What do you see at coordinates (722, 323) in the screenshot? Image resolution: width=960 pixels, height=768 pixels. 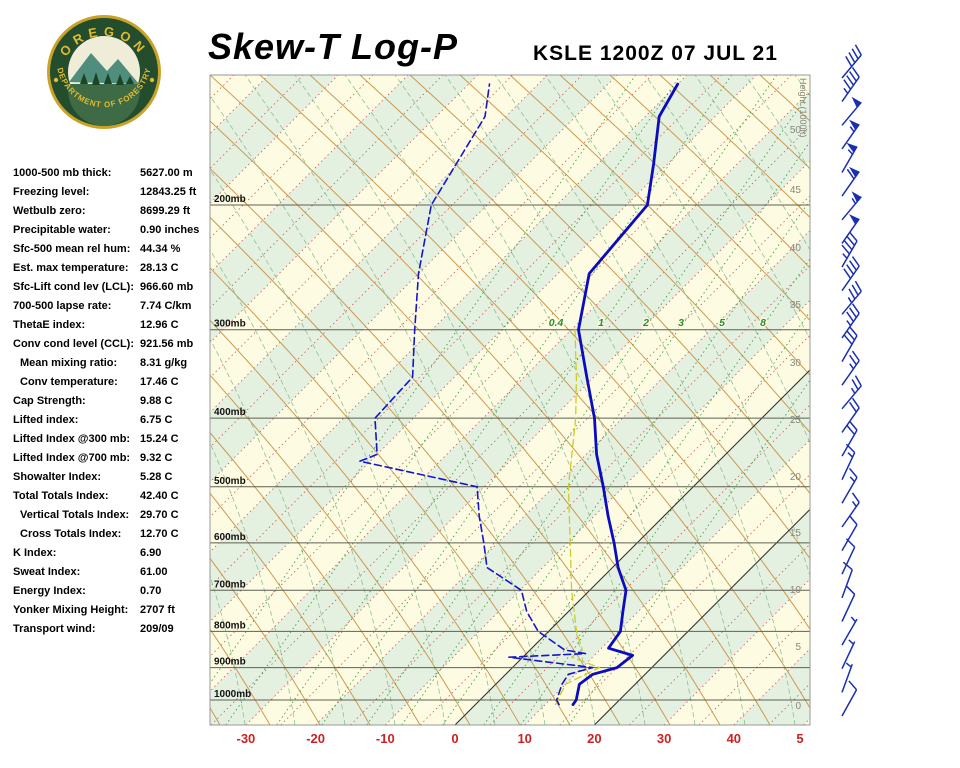 I see `mixing-ratio-label: 5` at bounding box center [722, 323].